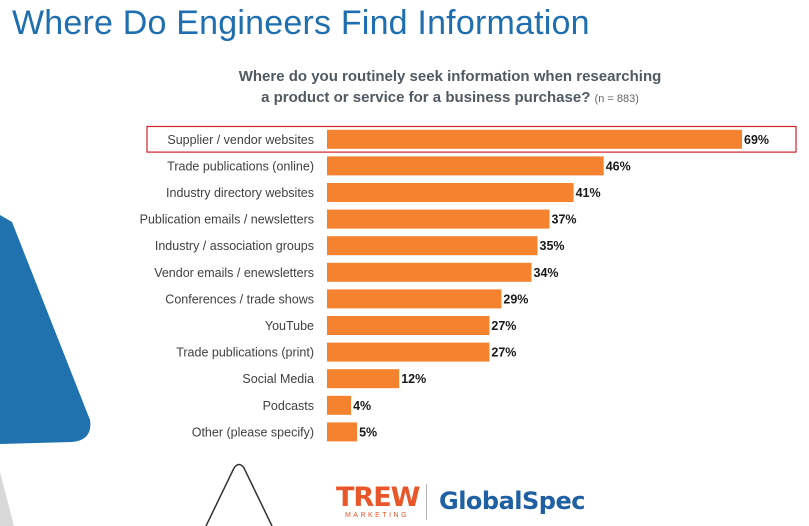 The width and height of the screenshot is (809, 526). I want to click on decorative-gray-triangle, so click(7, 499).